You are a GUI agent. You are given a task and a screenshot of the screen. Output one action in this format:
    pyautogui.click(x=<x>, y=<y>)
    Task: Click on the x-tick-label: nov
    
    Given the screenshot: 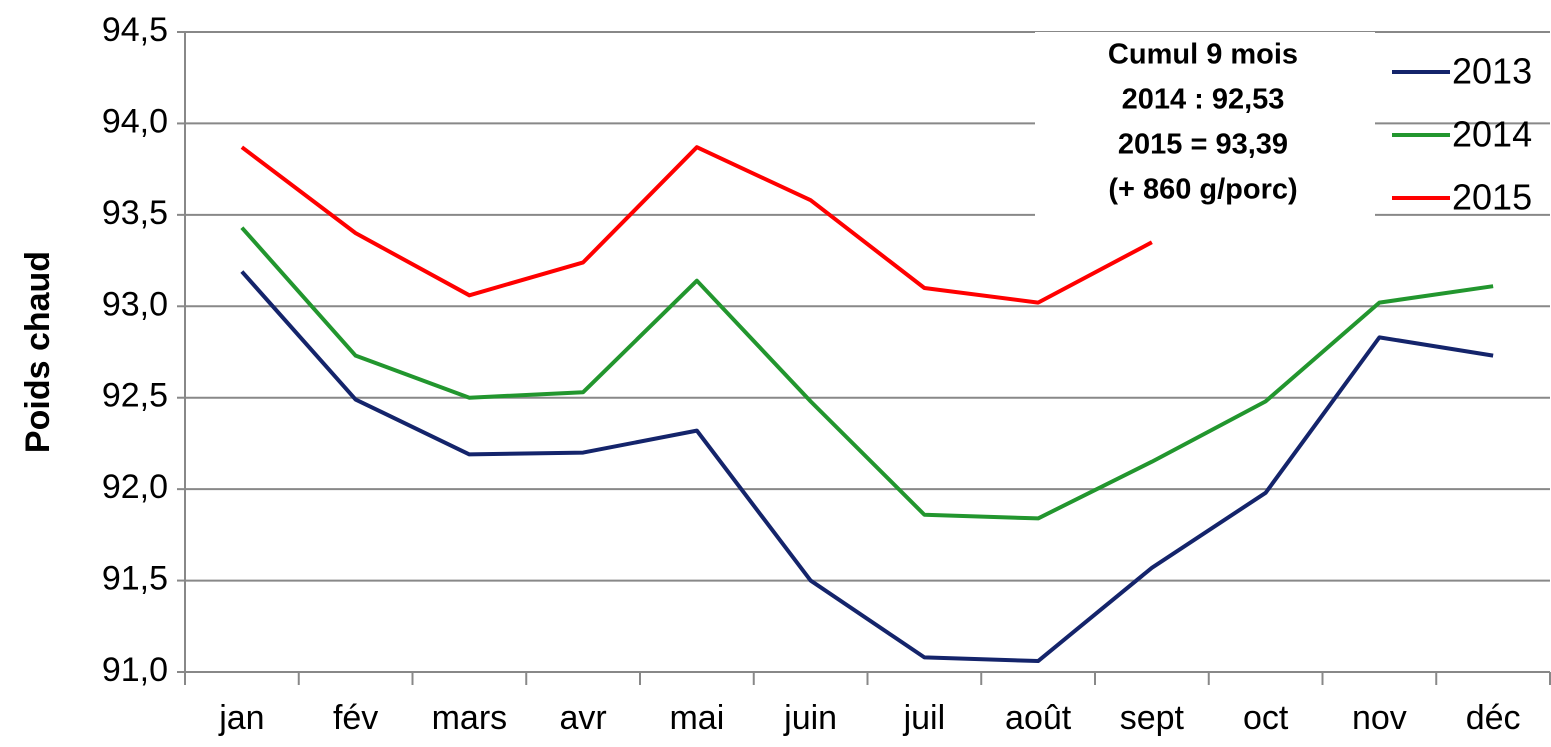 What is the action you would take?
    pyautogui.click(x=1379, y=718)
    